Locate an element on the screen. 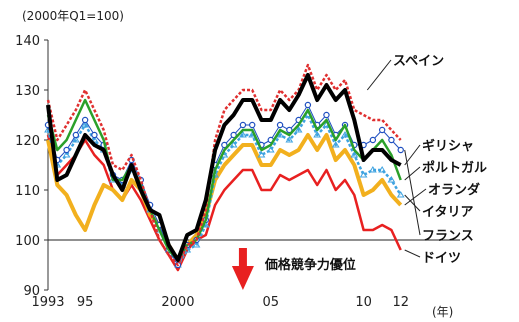 Image resolution: width=519 pixels, height=322 pixels. leader-line-spain is located at coordinates (379, 75).